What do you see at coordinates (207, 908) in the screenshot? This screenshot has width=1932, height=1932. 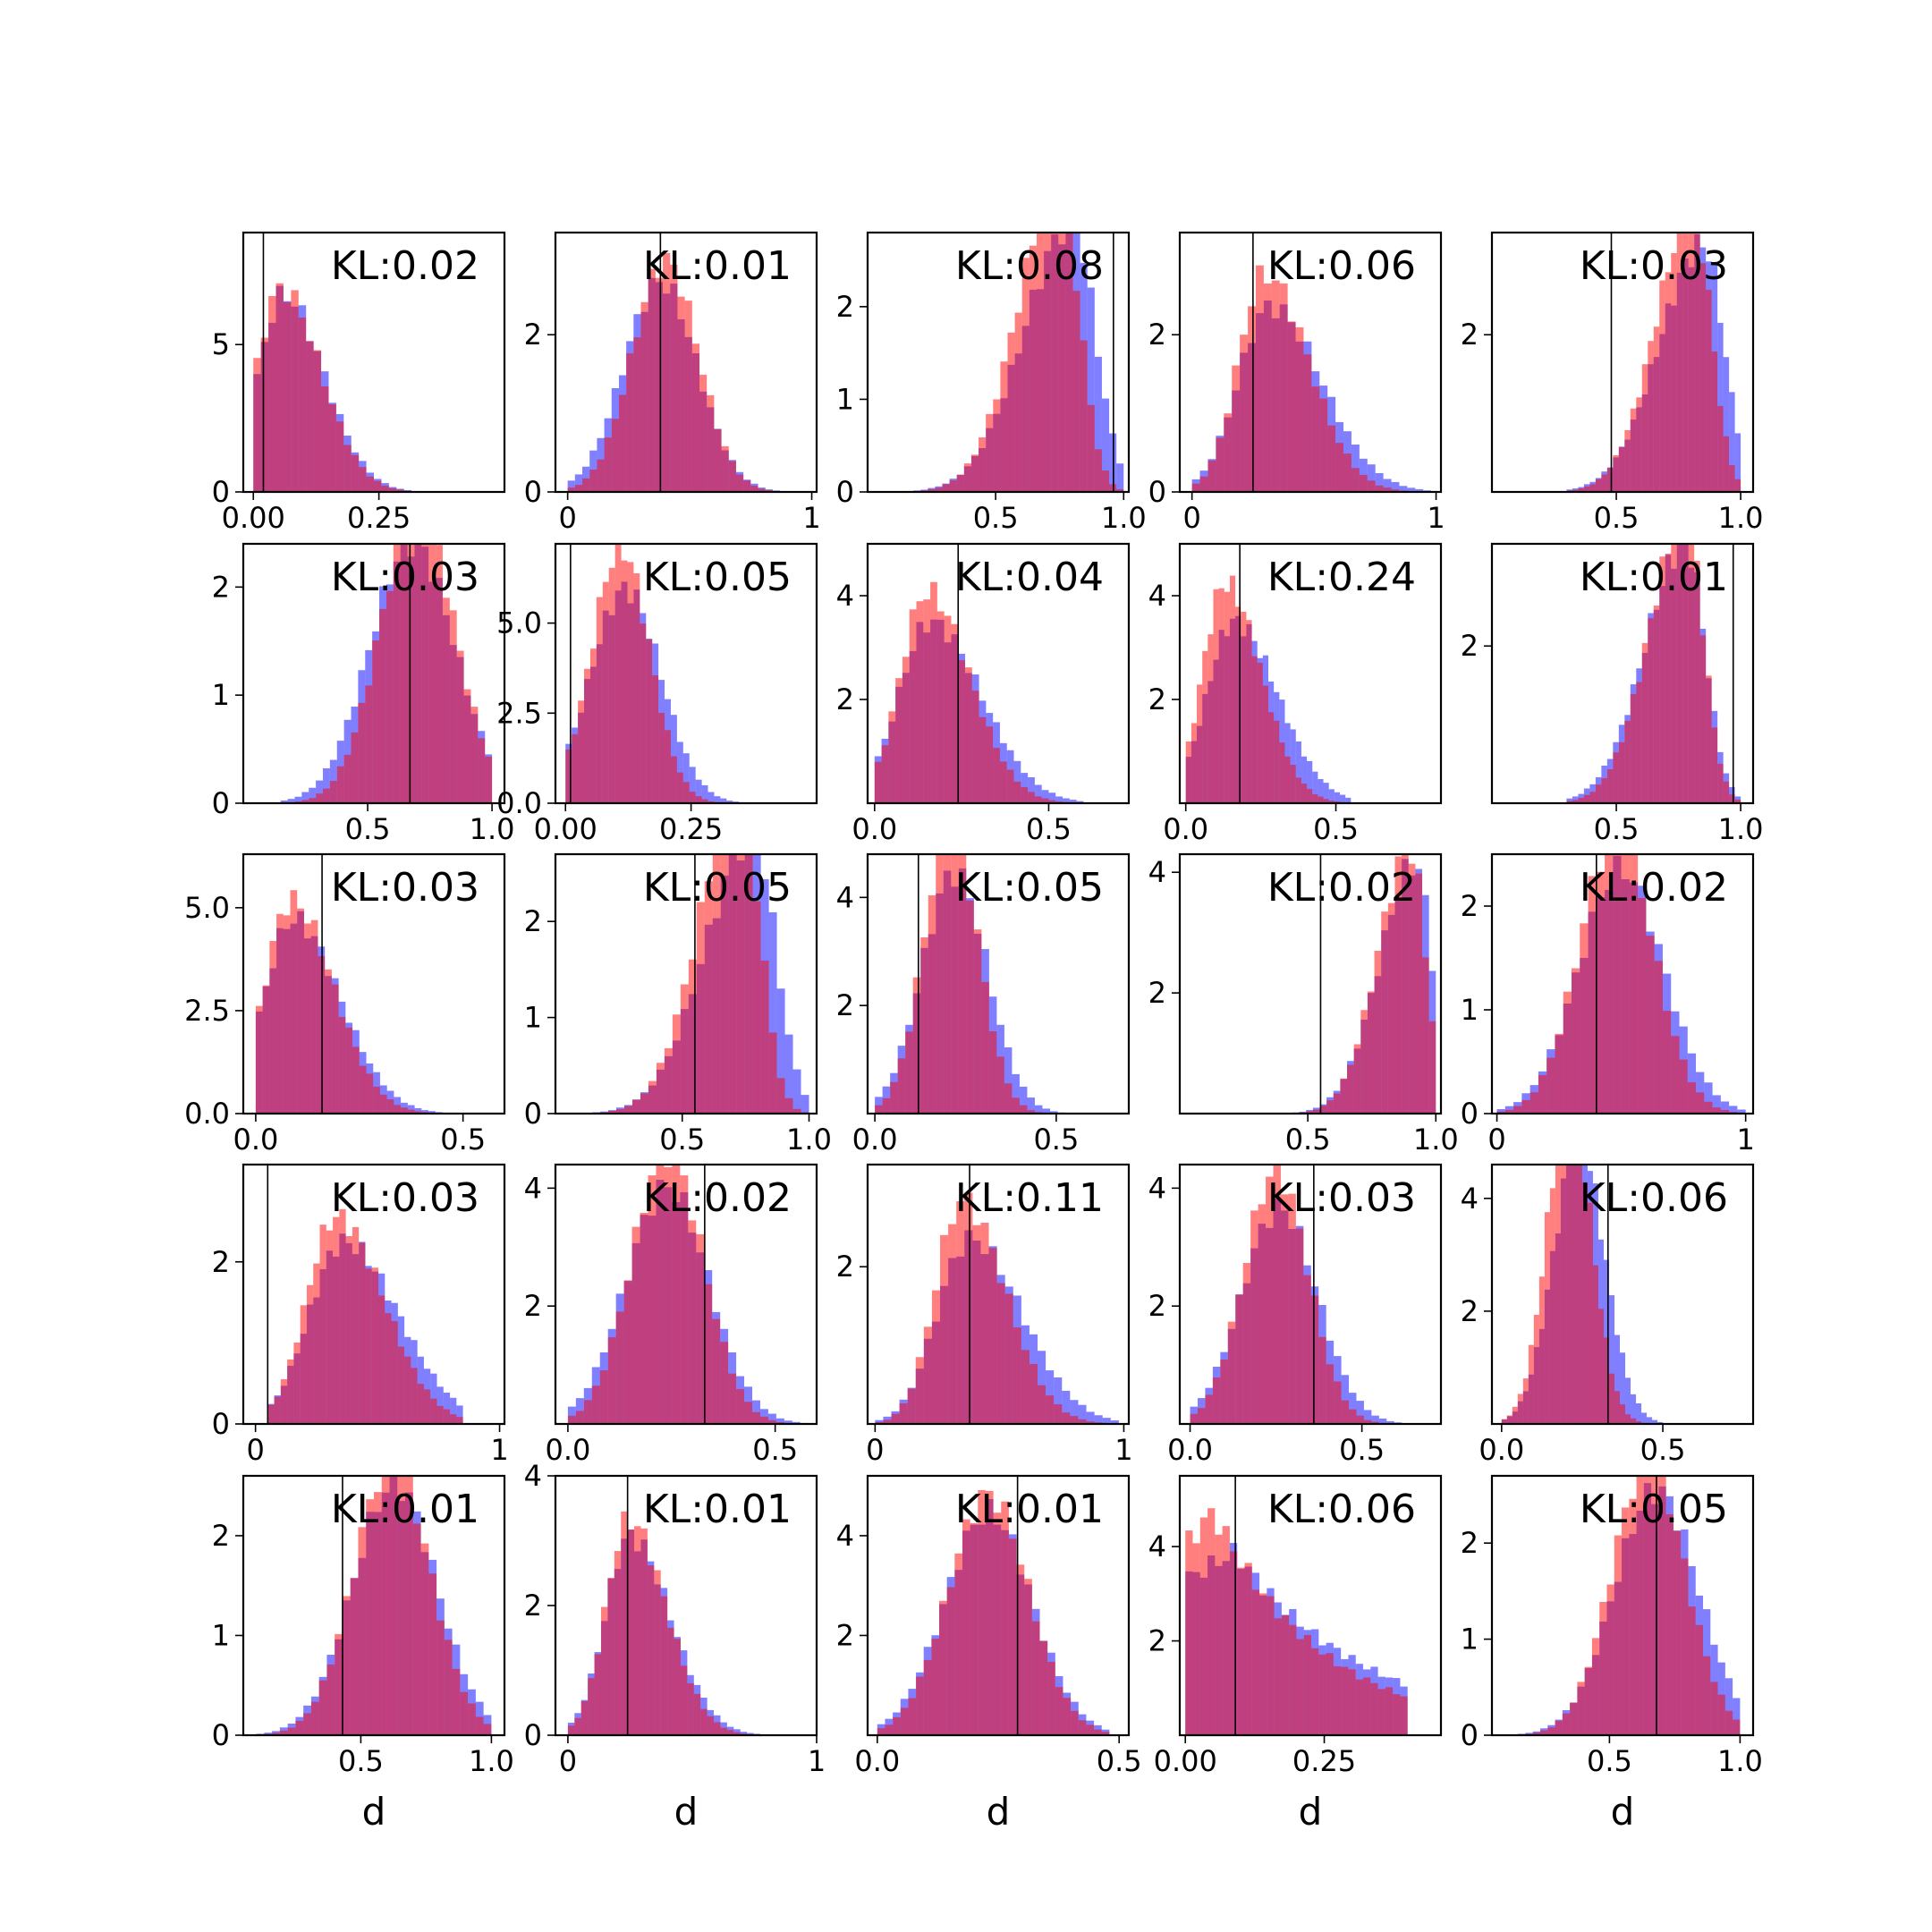 I see `y-tick-label: 5.0` at bounding box center [207, 908].